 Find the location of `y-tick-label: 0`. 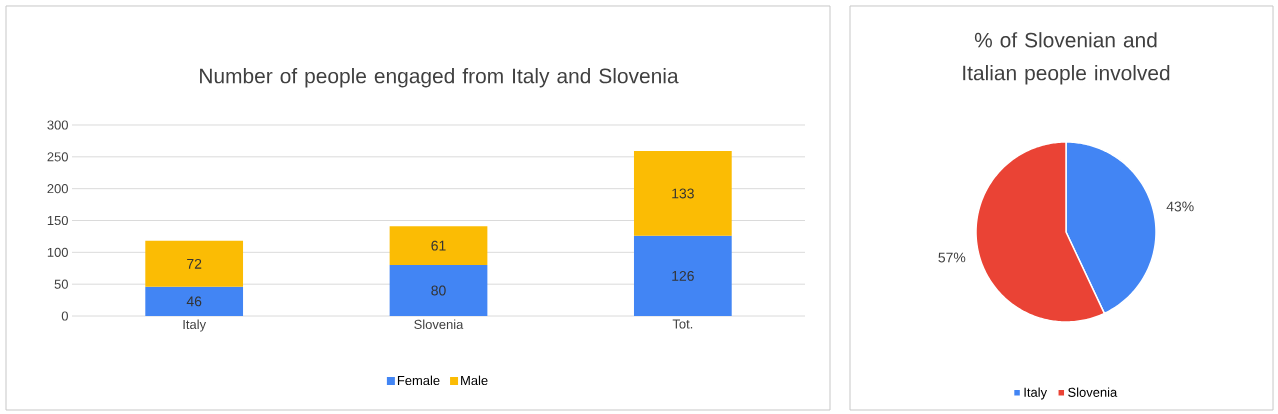

y-tick-label: 0 is located at coordinates (64, 316).